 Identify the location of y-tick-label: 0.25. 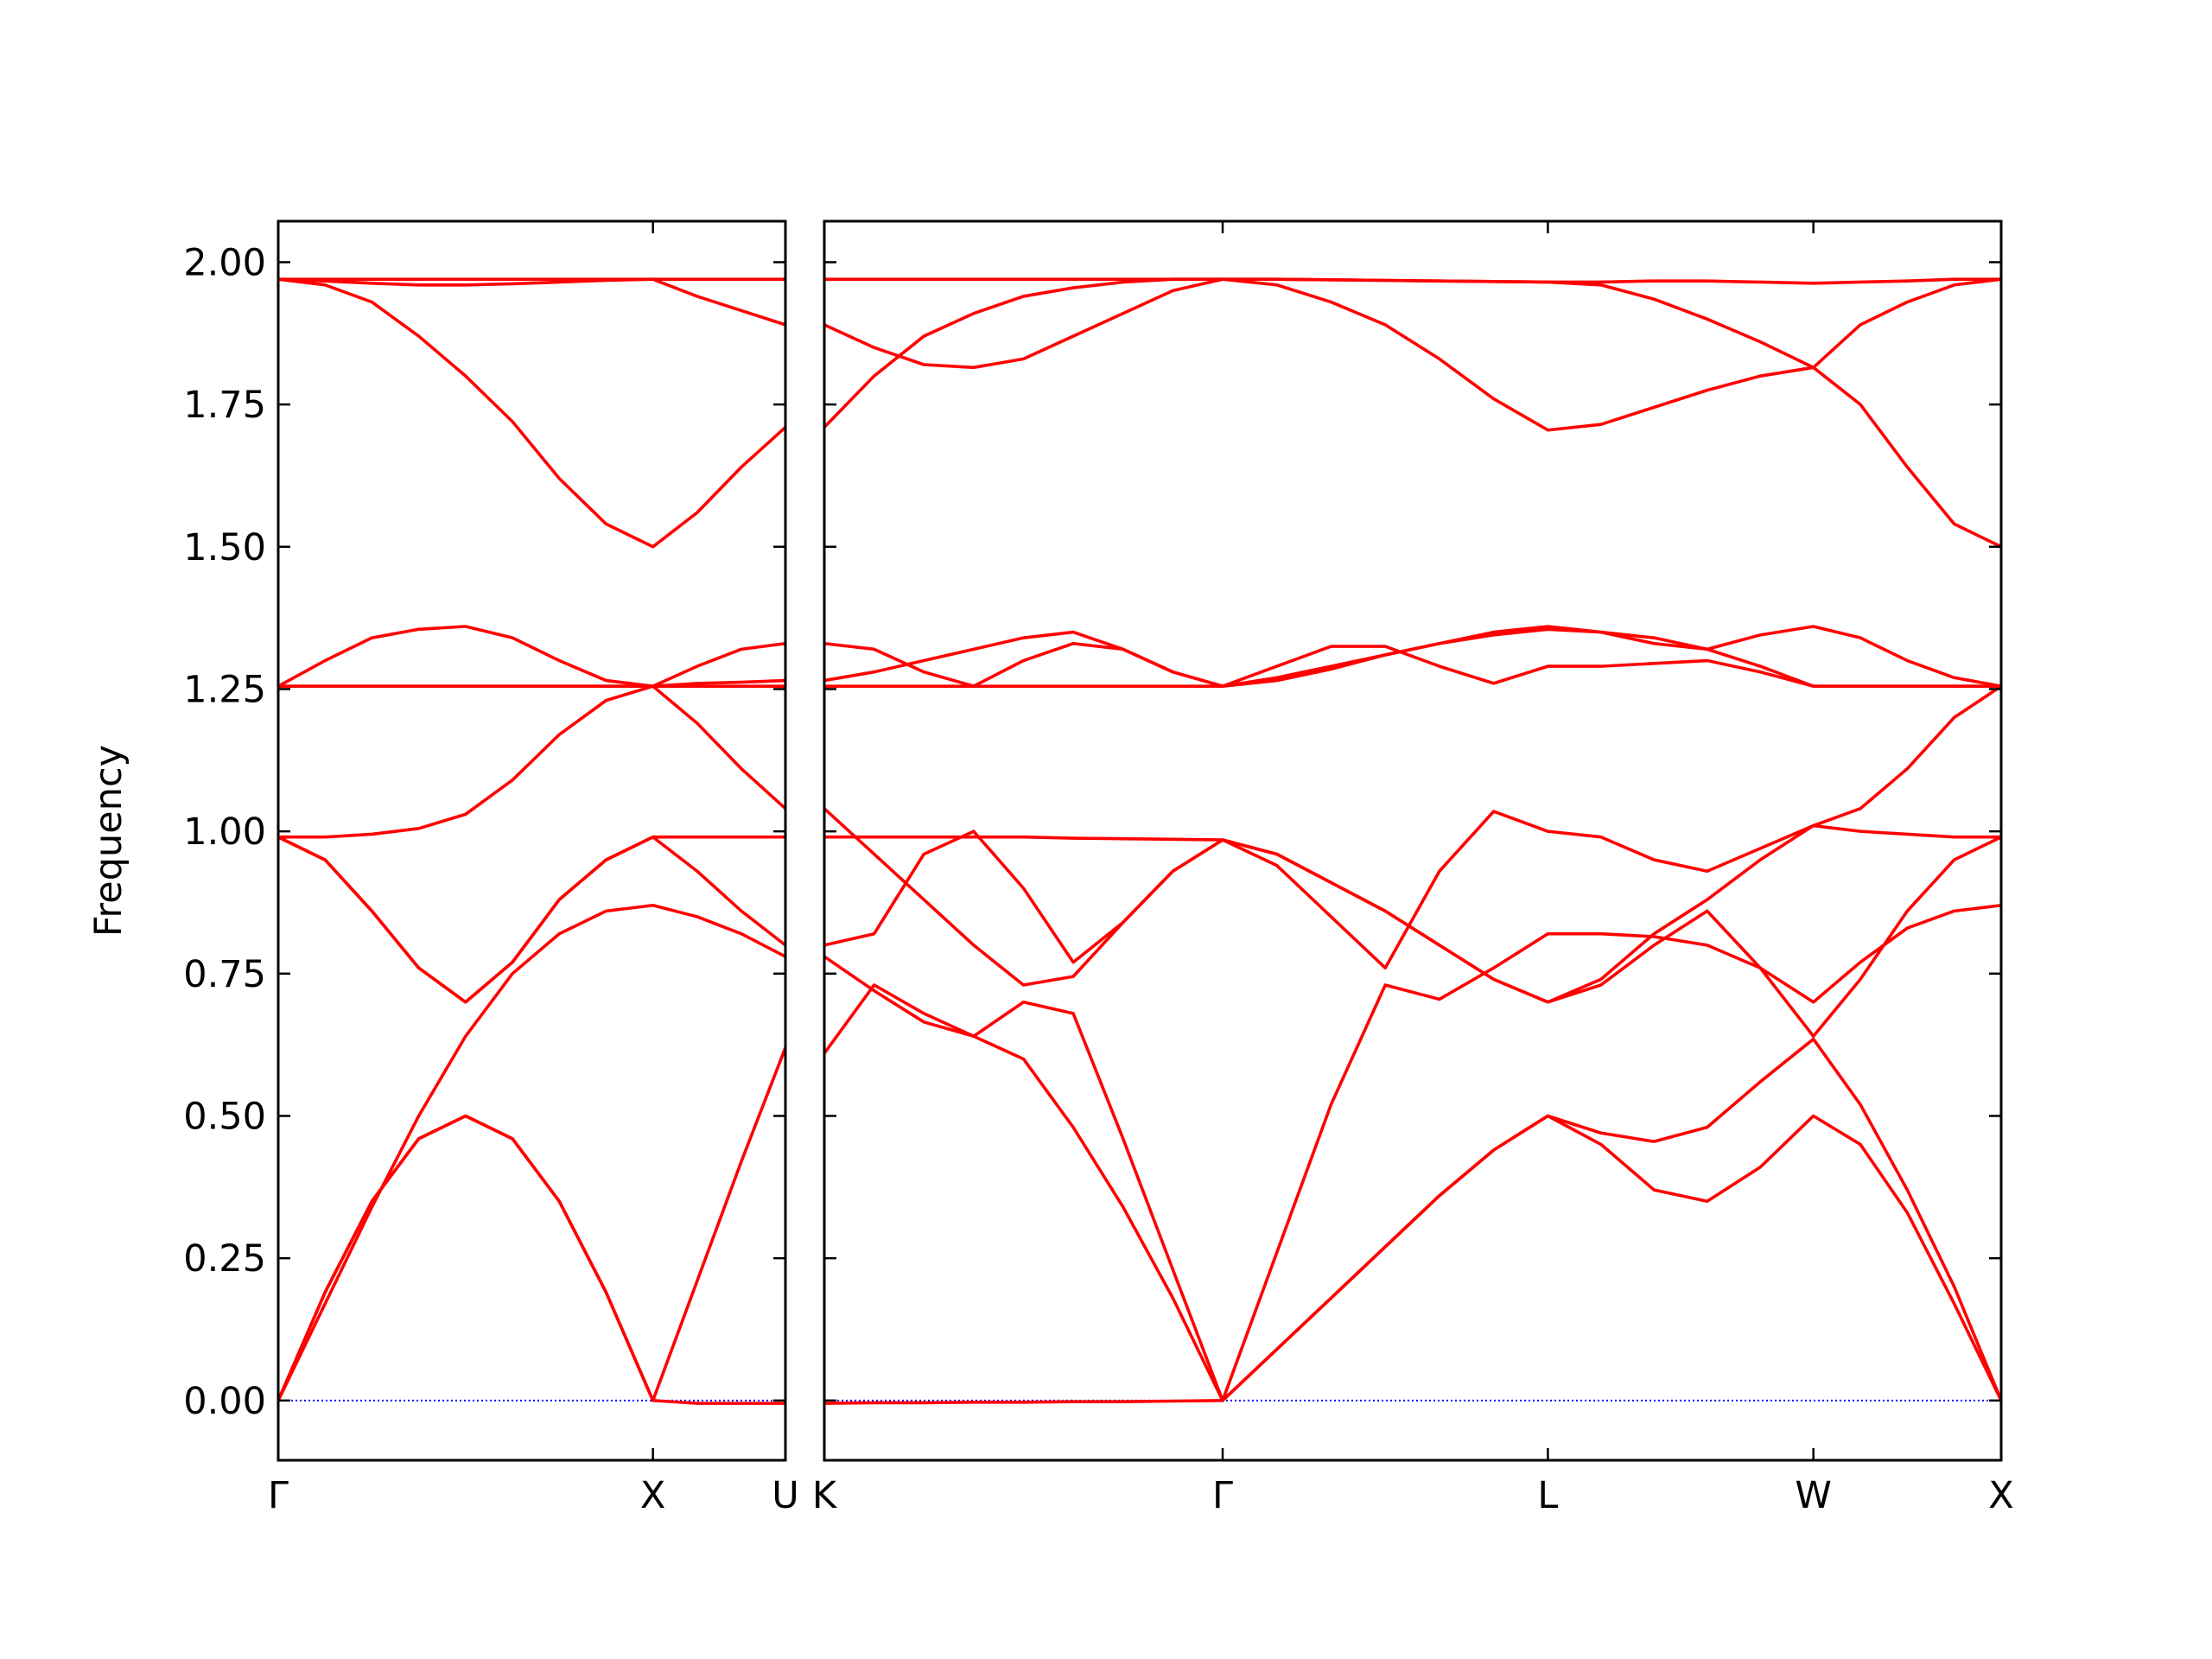
(224, 1259).